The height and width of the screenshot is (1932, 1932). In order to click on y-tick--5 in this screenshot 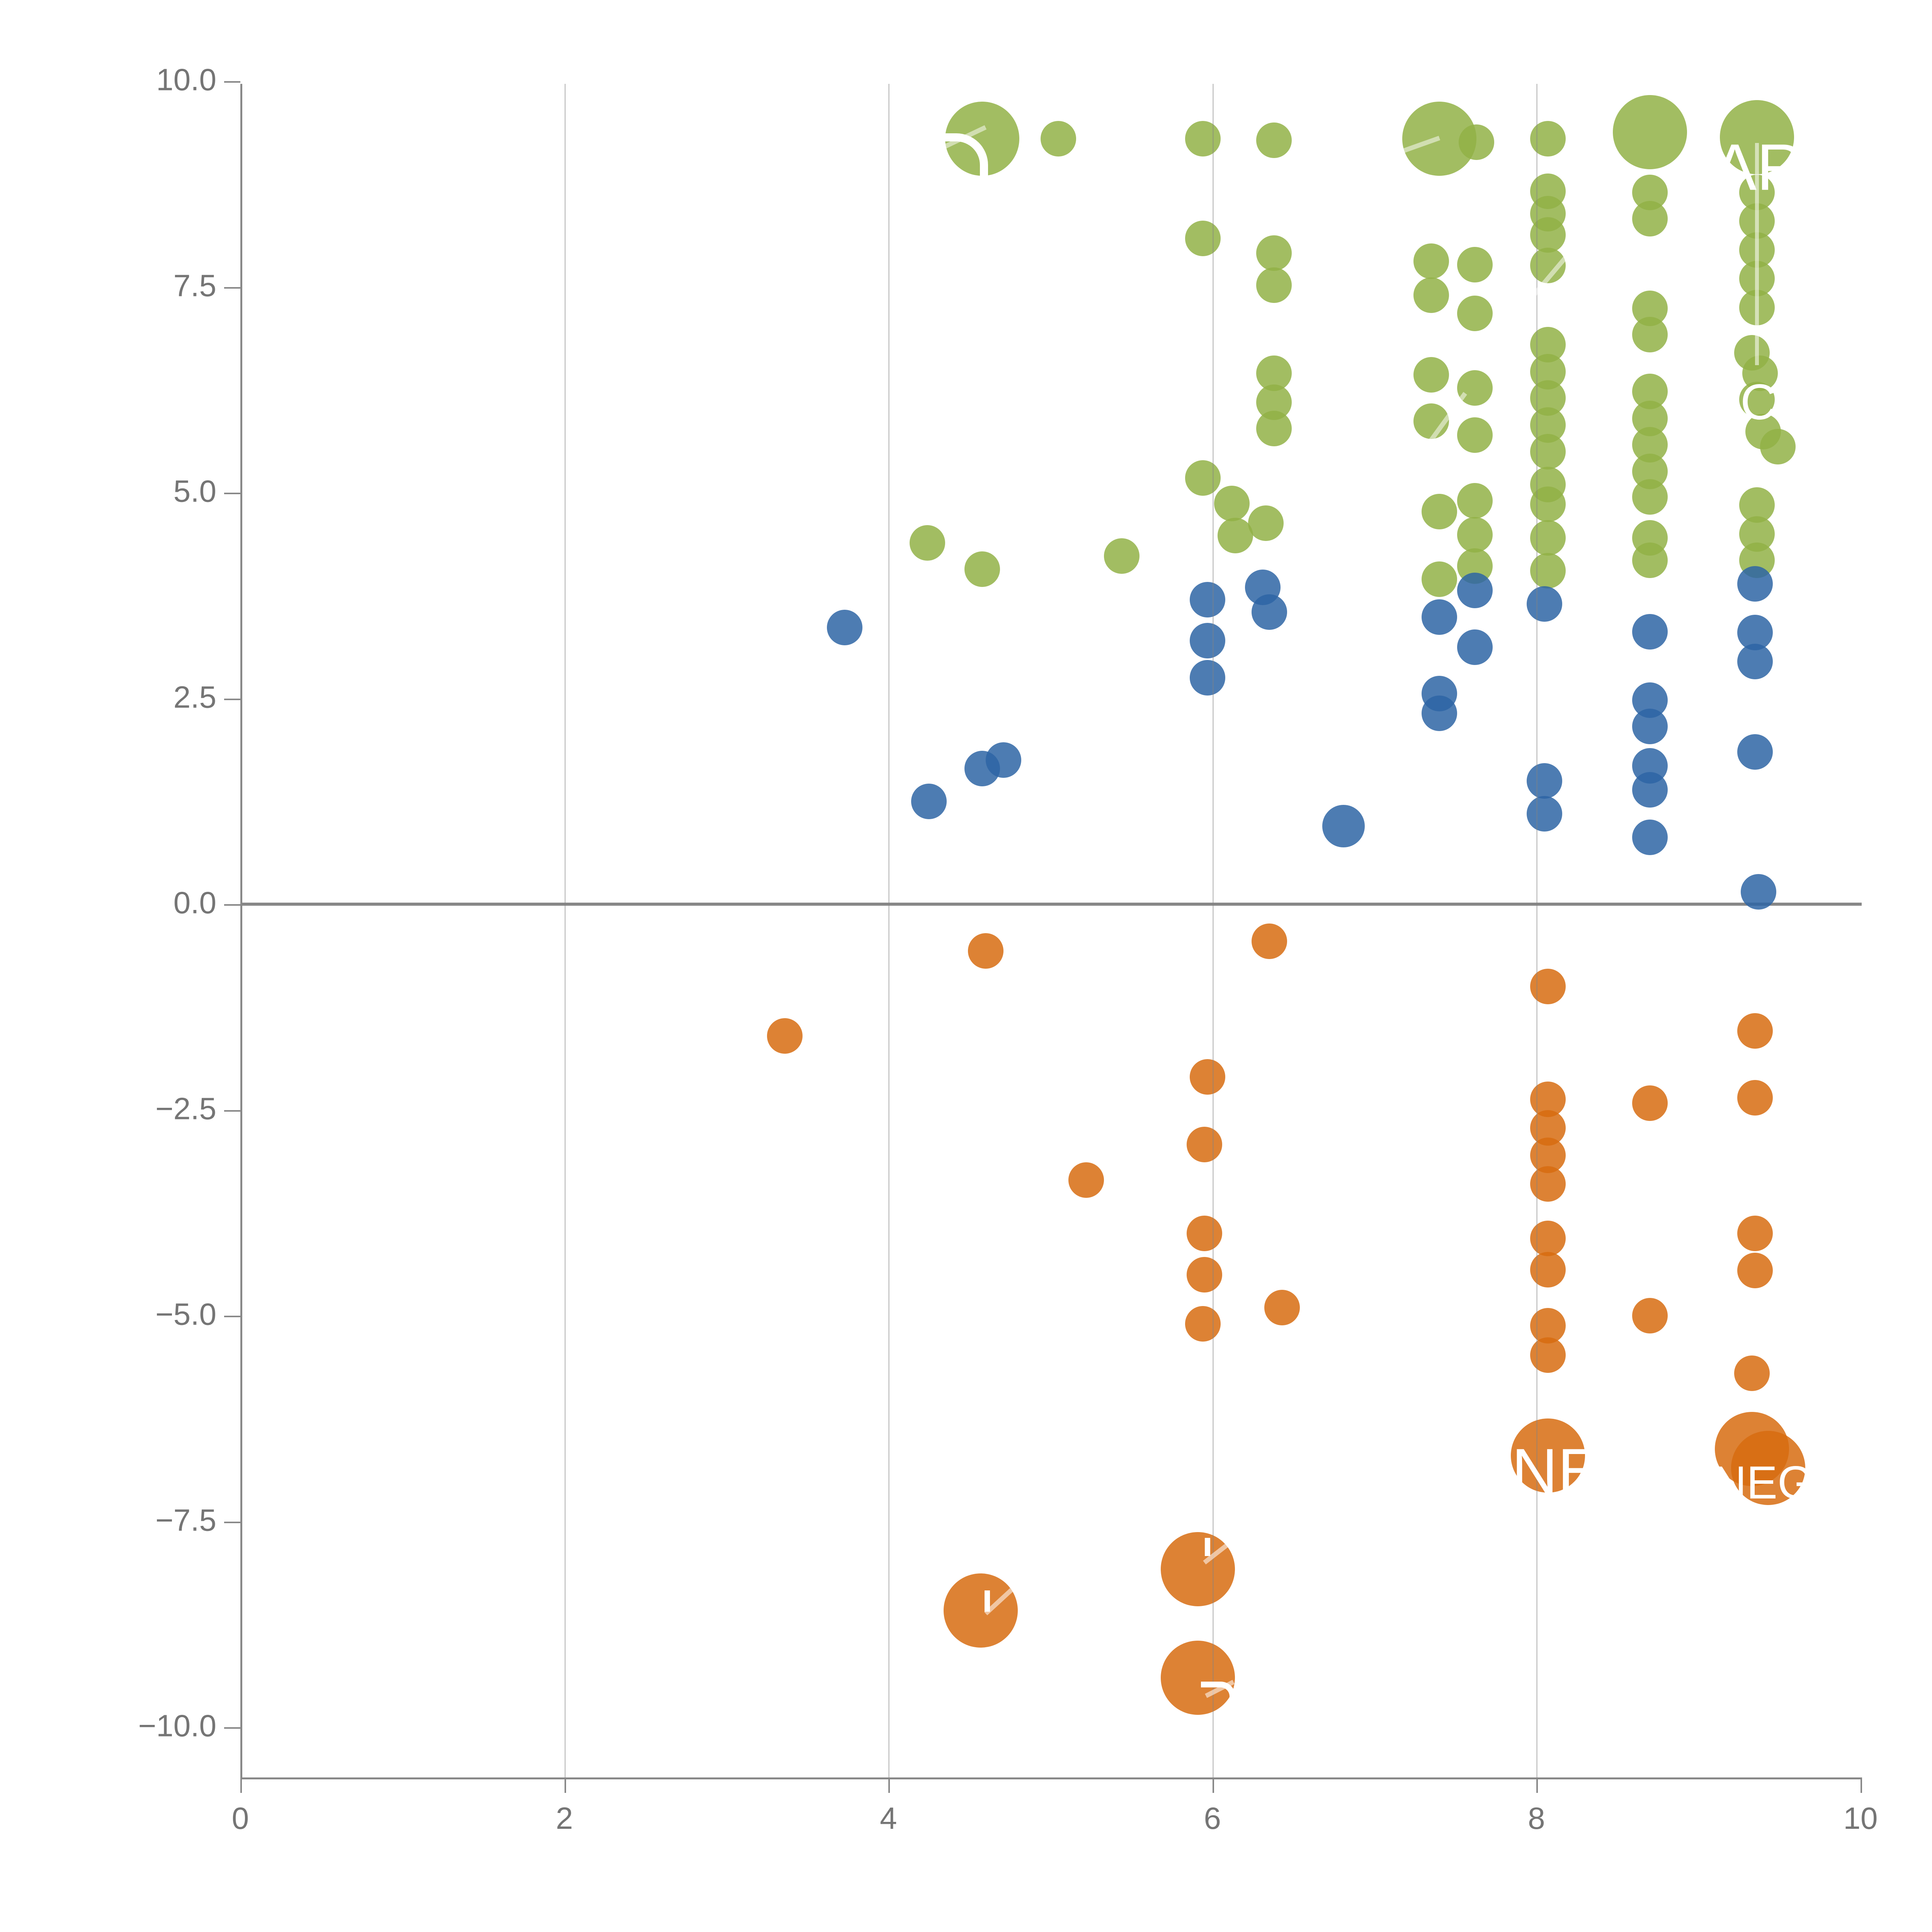, I will do `click(232, 1317)`.